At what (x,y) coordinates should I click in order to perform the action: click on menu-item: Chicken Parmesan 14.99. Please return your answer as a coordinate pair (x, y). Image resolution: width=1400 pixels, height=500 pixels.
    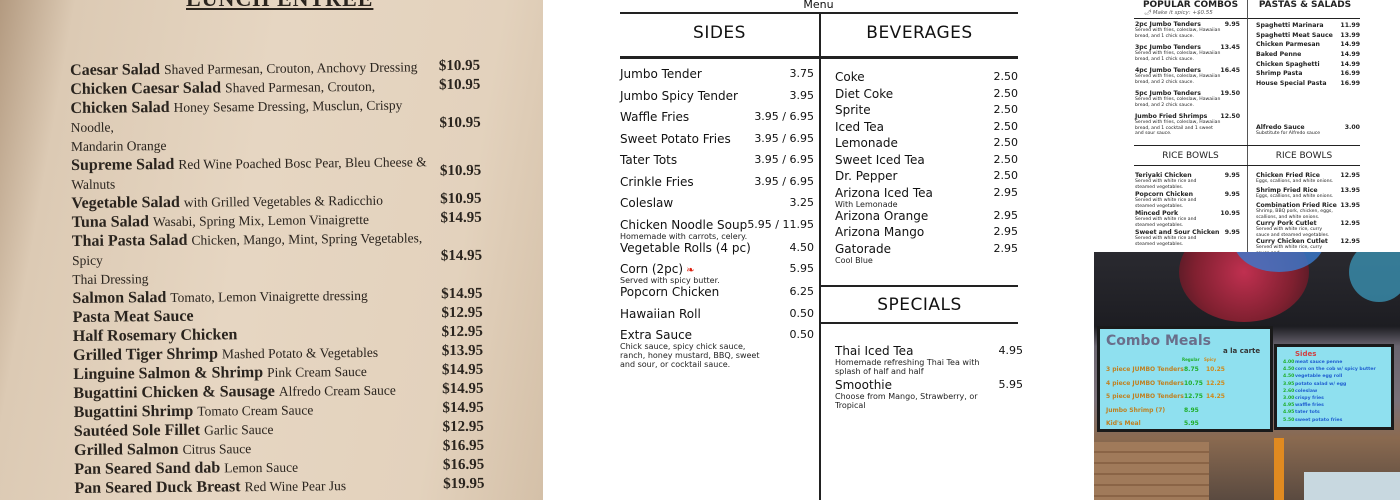
    Looking at the image, I should click on (1308, 46).